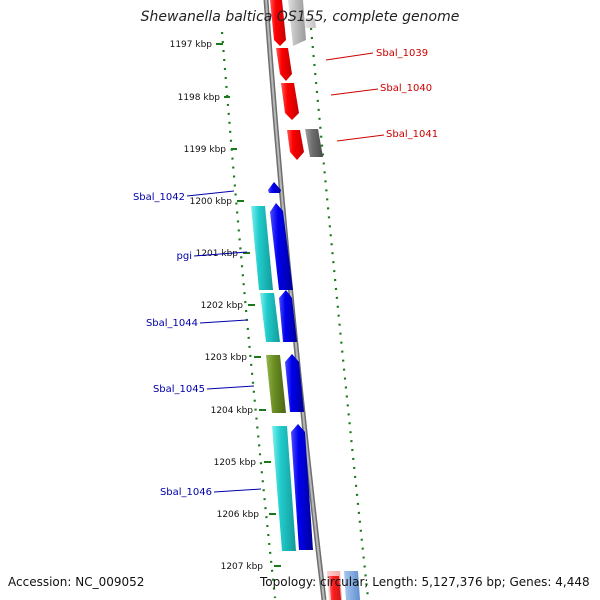 Image resolution: width=600 pixels, height=600 pixels. Describe the element at coordinates (191, 45) in the screenshot. I see `kbp-label: 1197 kbp` at that location.